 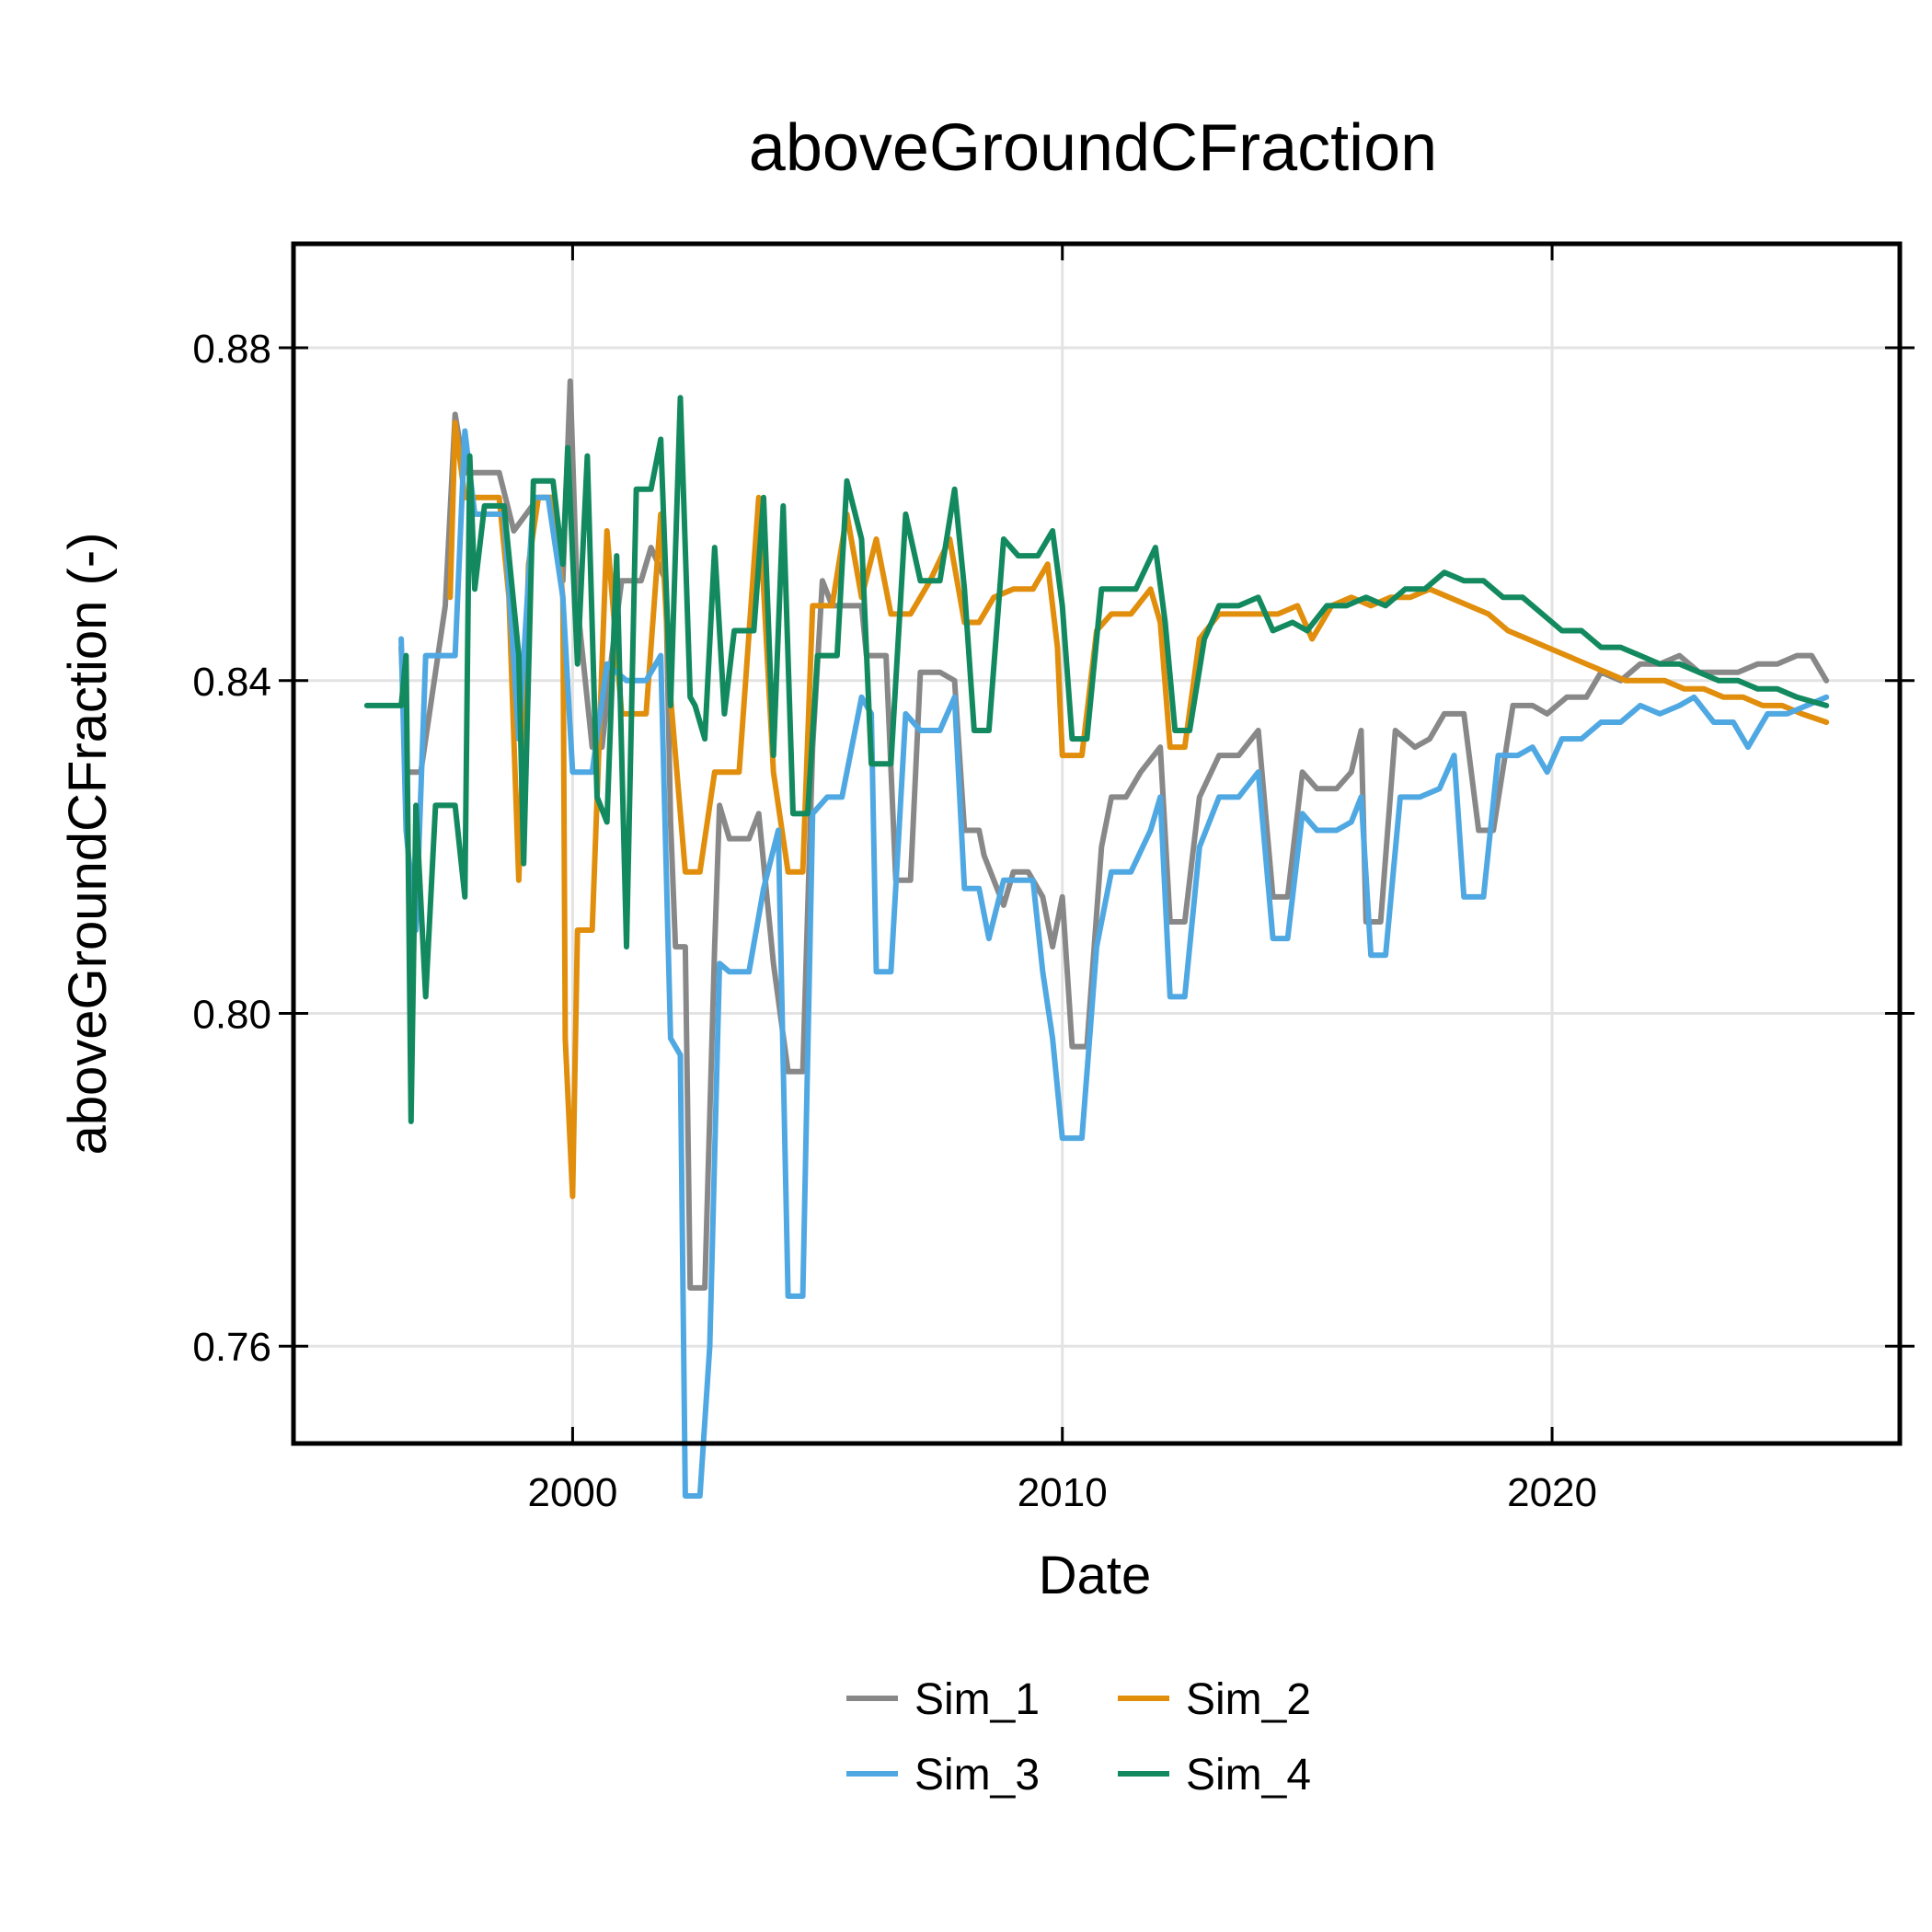 What do you see at coordinates (231, 349) in the screenshot?
I see `y-tick-label: 0.88` at bounding box center [231, 349].